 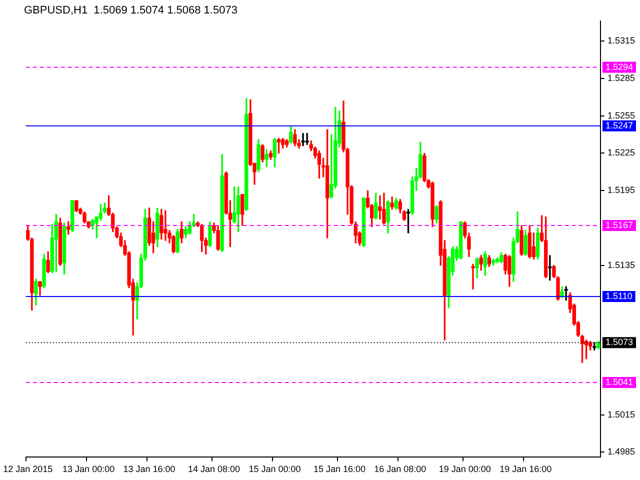 I want to click on x-tick-label: 15 Jan 16:00, so click(x=339, y=469).